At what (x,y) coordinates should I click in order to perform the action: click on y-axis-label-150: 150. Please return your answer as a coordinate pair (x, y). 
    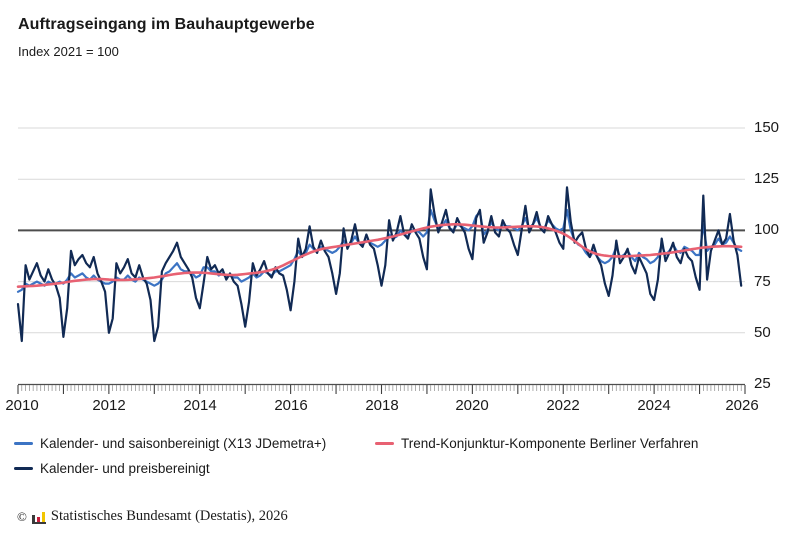
    Looking at the image, I should click on (767, 127).